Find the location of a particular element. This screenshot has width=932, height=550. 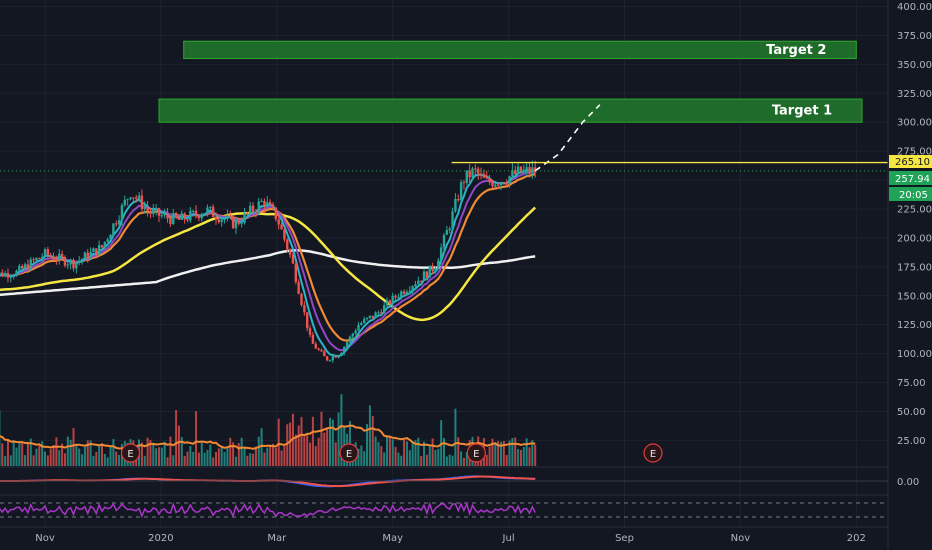

price-tick-label: 225.00 is located at coordinates (914, 209).